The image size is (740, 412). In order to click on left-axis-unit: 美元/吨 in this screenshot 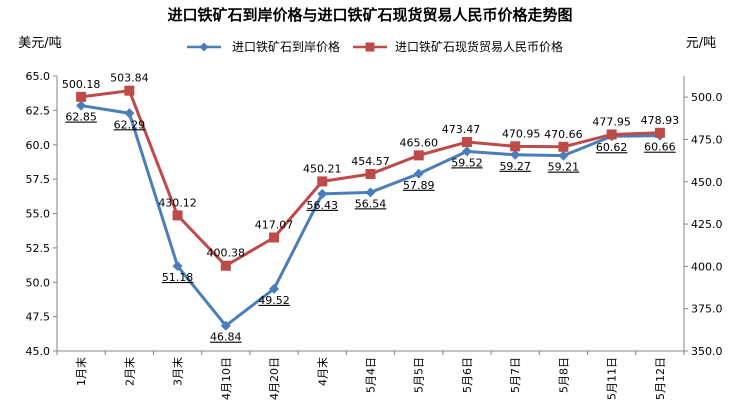, I will do `click(39, 43)`.